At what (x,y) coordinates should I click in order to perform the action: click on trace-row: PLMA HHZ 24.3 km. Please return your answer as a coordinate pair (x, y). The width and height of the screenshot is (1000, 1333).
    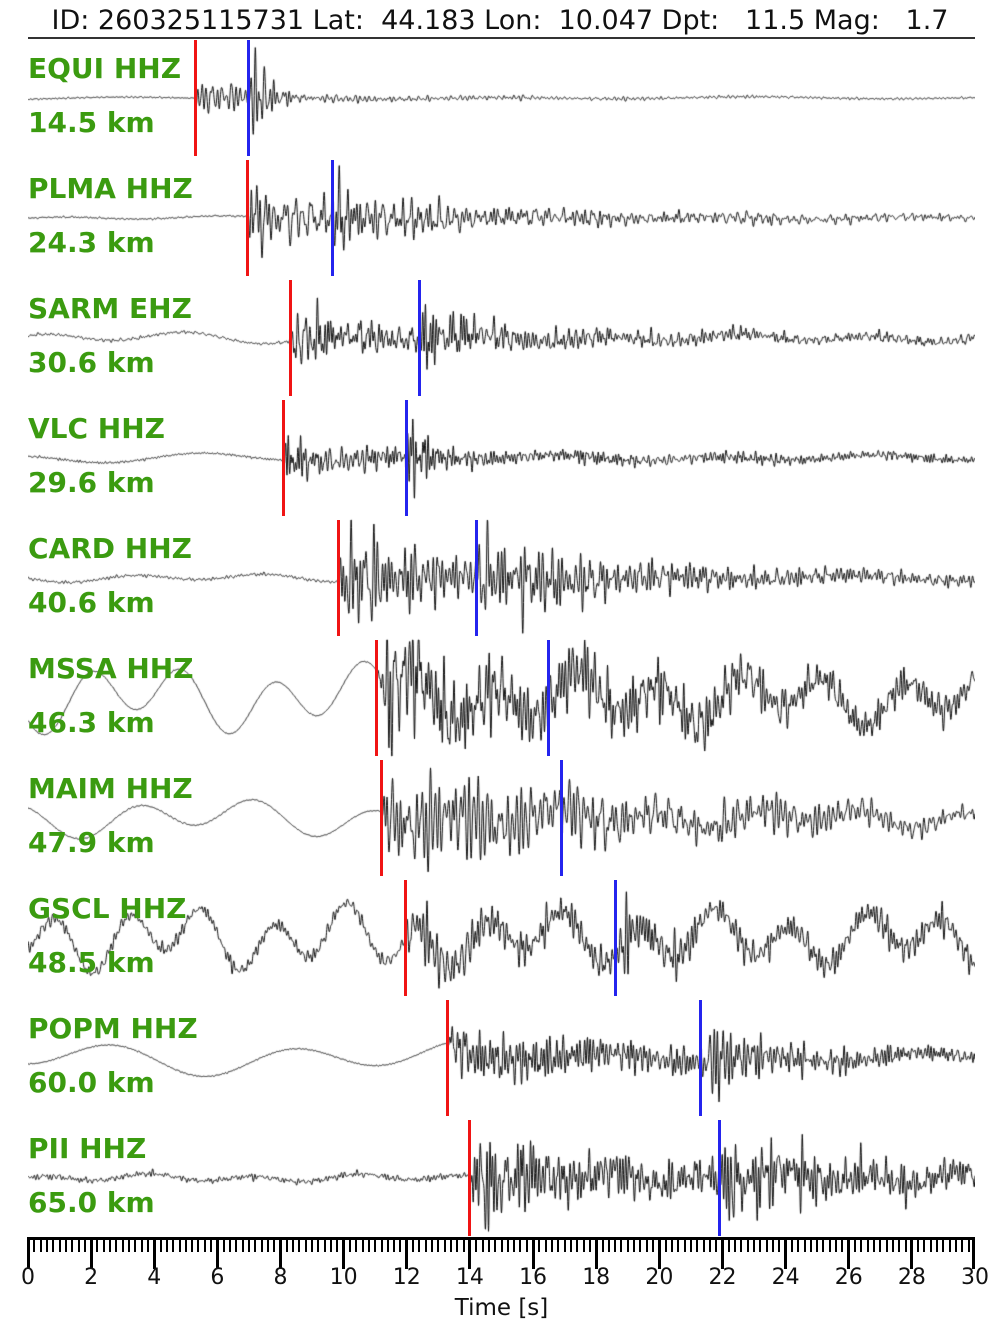
    Looking at the image, I should click on (500, 218).